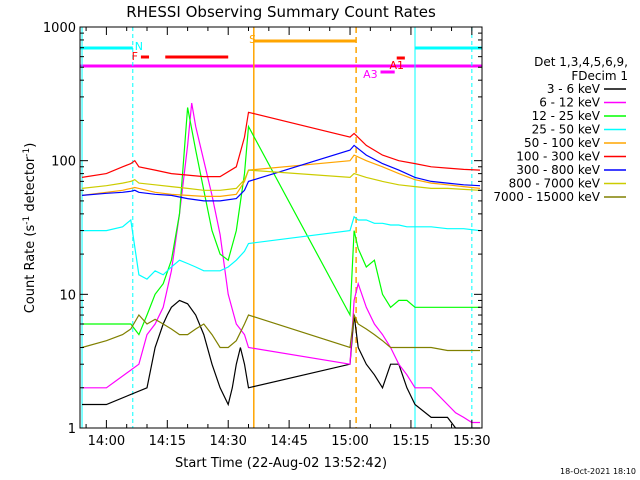 This screenshot has width=640, height=480. What do you see at coordinates (471, 441) in the screenshot?
I see `x-tick-label: 15:30` at bounding box center [471, 441].